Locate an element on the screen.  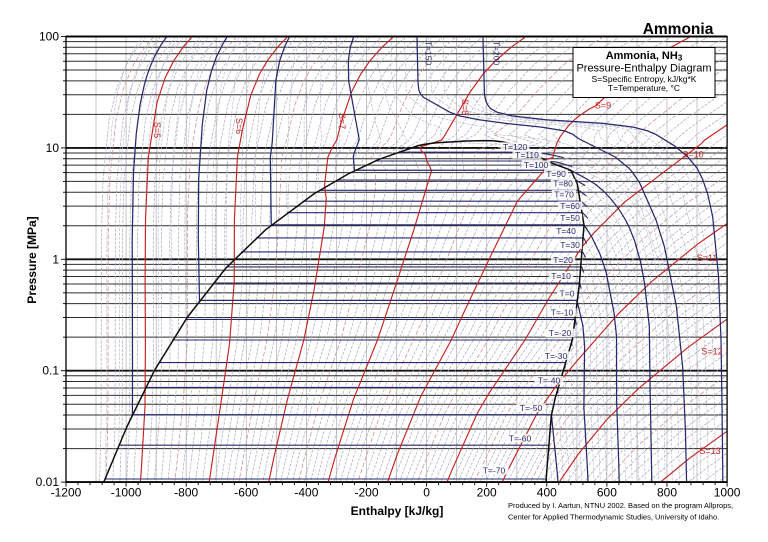
svg-text: 10 is located at coordinates (53, 148).